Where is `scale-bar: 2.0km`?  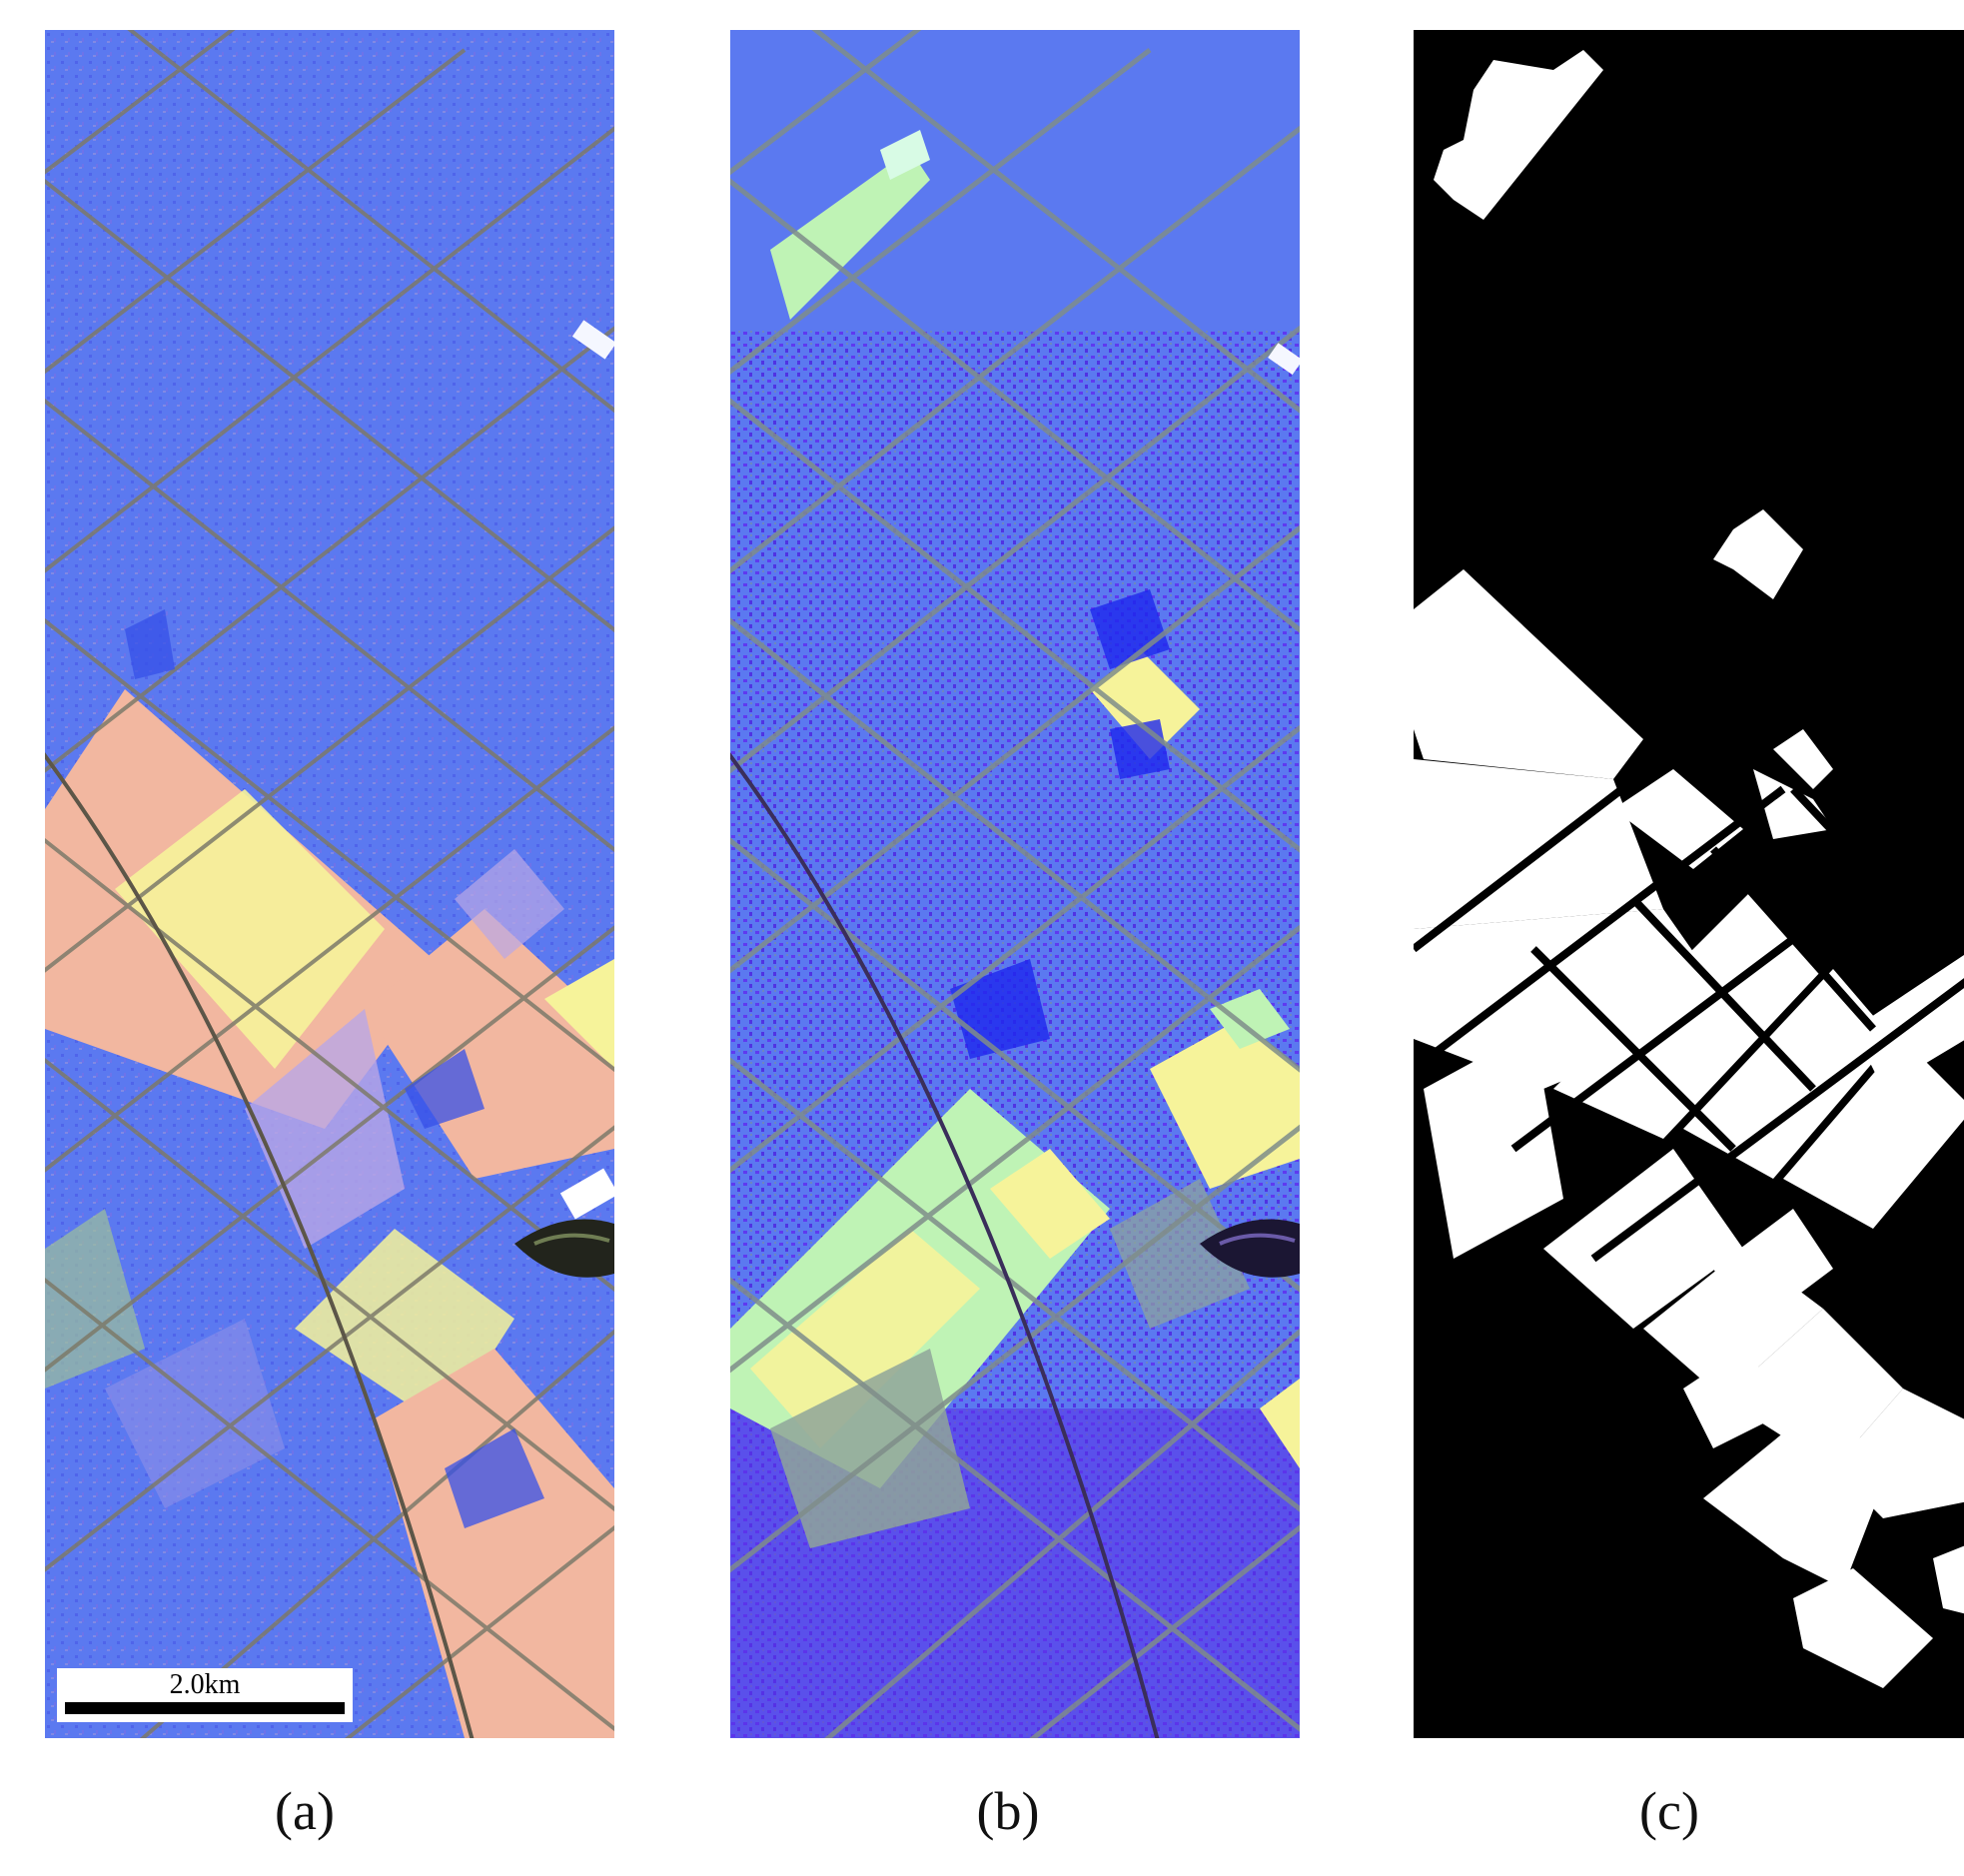 scale-bar: 2.0km is located at coordinates (205, 1695).